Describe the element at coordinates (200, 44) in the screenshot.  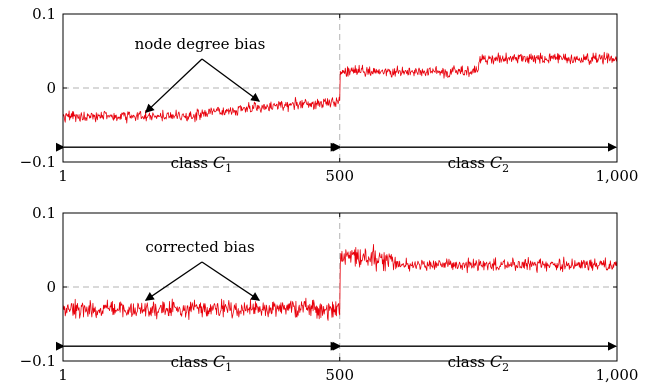
I see `note-node-degree-bias: node degree bias` at that location.